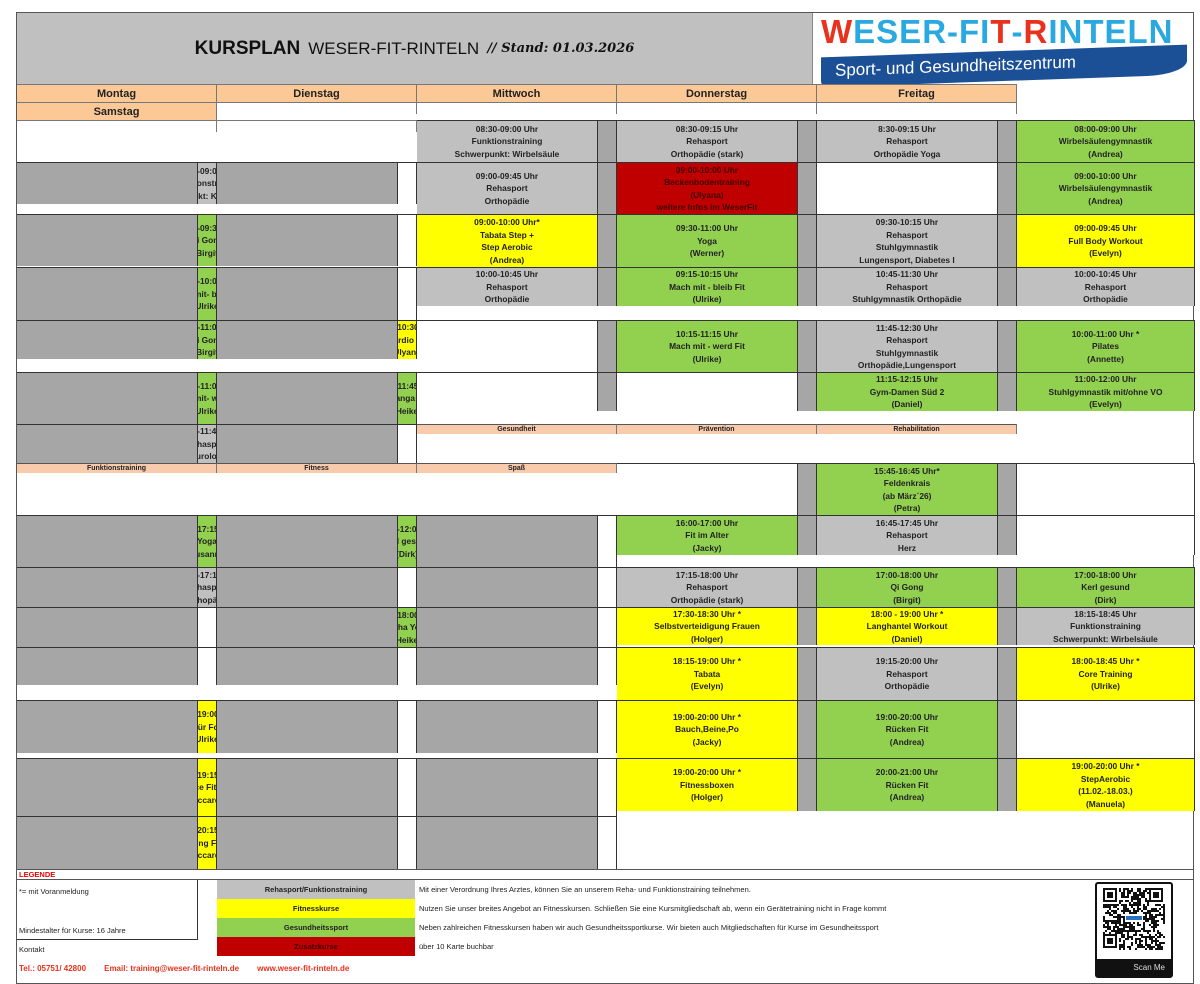 The height and width of the screenshot is (984, 1200). I want to click on category-label: Prävention, so click(717, 429).